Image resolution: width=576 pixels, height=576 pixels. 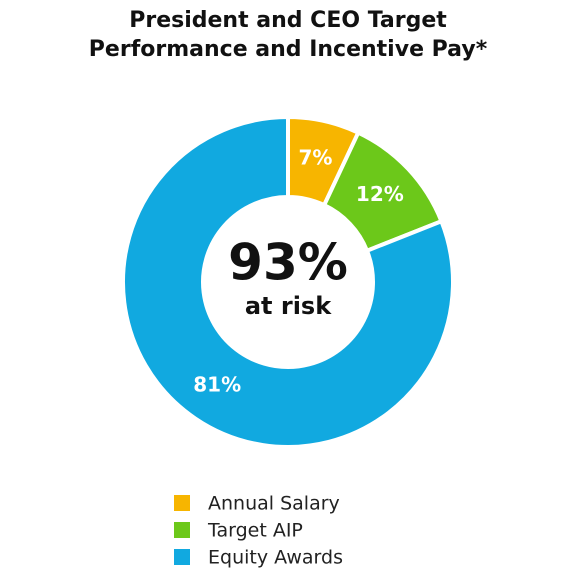 What do you see at coordinates (275, 558) in the screenshot?
I see `legend-label: Equity Awards` at bounding box center [275, 558].